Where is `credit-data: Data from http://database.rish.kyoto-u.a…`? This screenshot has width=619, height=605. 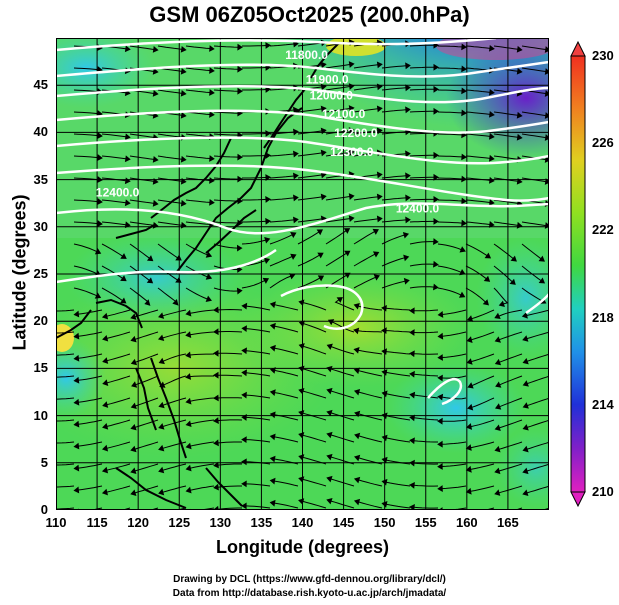
credit-data: Data from http://database.rish.kyoto-u.a… is located at coordinates (309, 593).